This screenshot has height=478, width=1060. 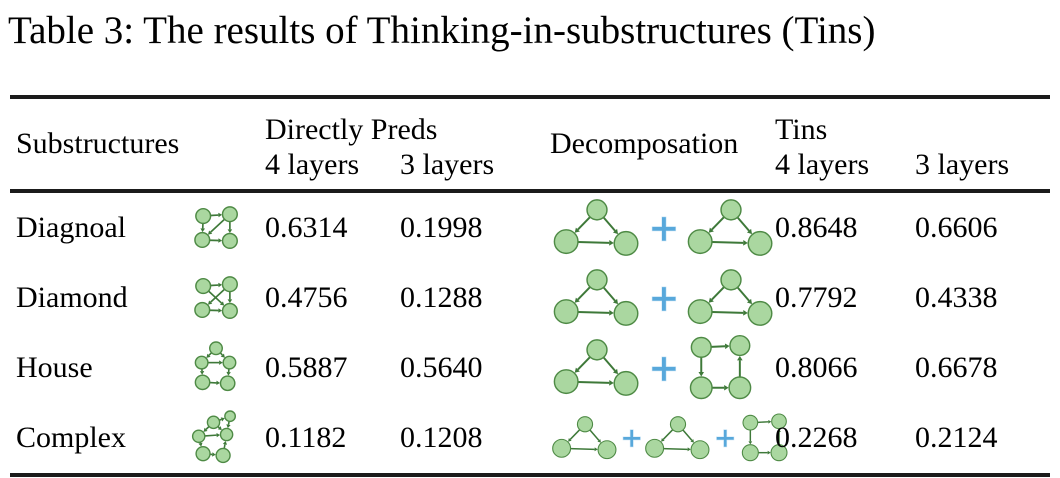 I want to click on directly-preds-4layers-value: 0.4756, so click(x=306, y=297).